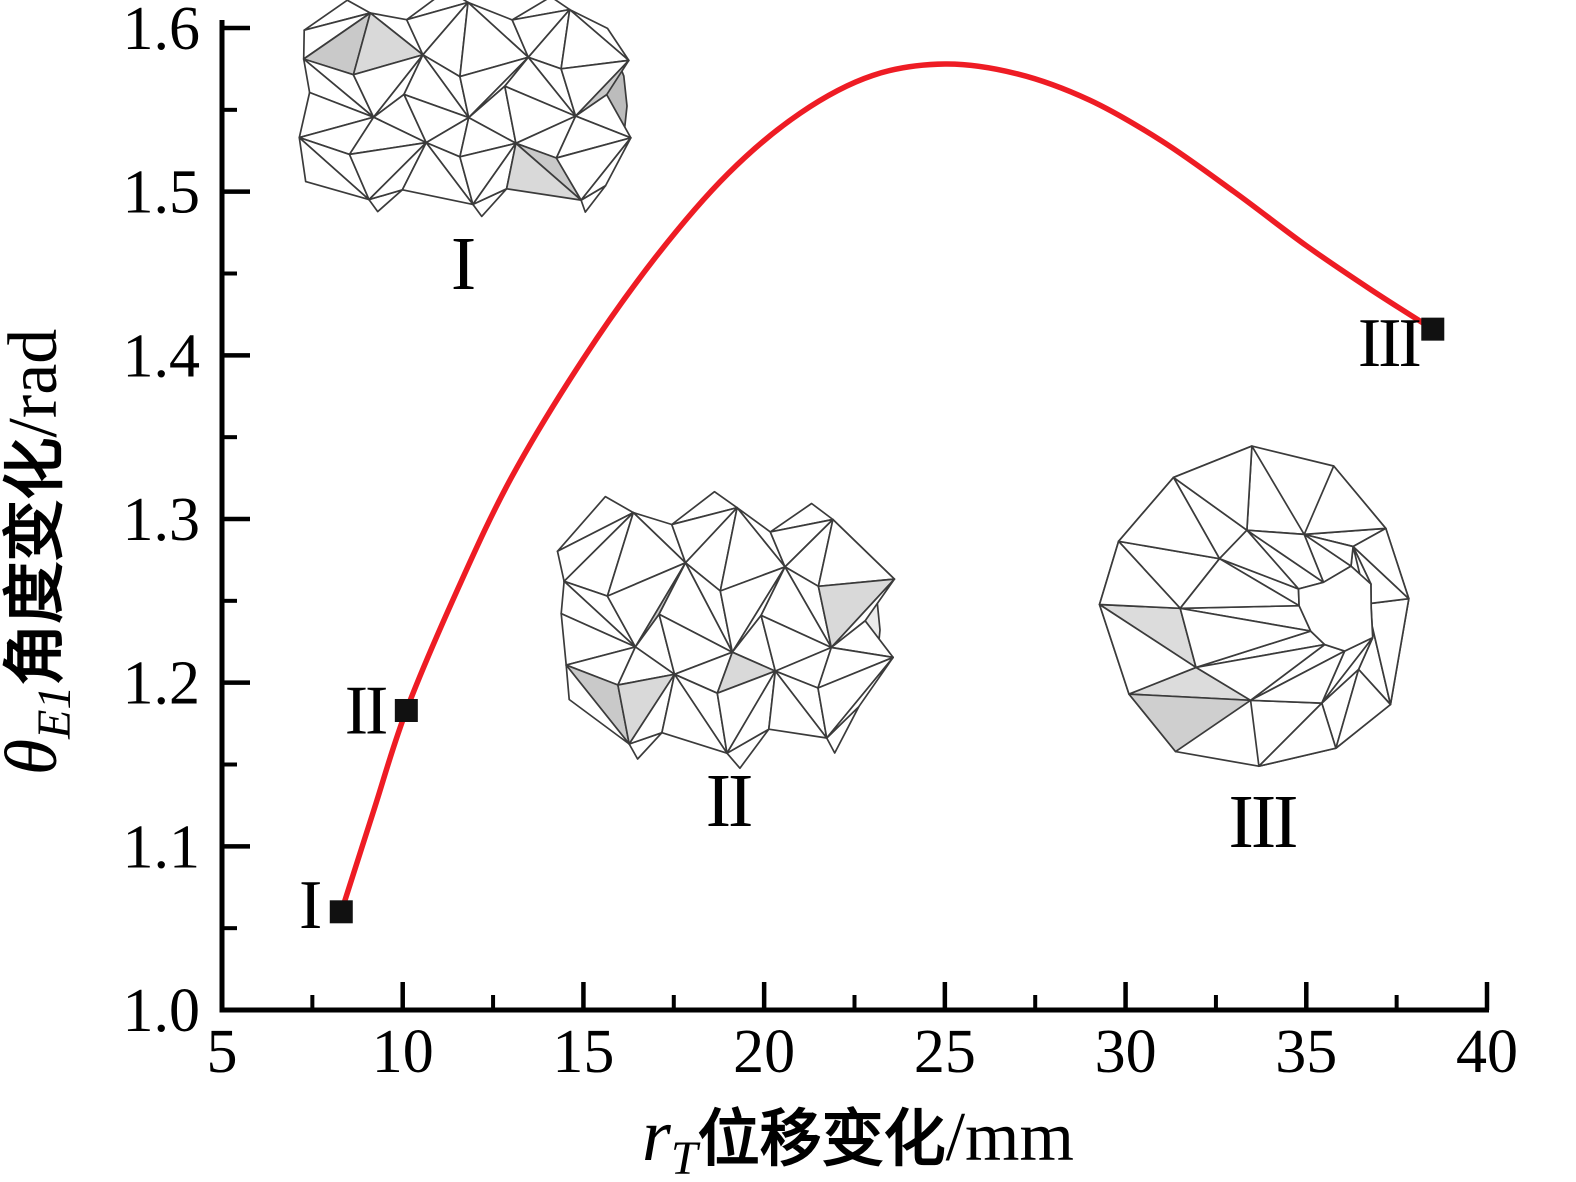  What do you see at coordinates (162, 684) in the screenshot?
I see `y-tick-label: 1.2` at bounding box center [162, 684].